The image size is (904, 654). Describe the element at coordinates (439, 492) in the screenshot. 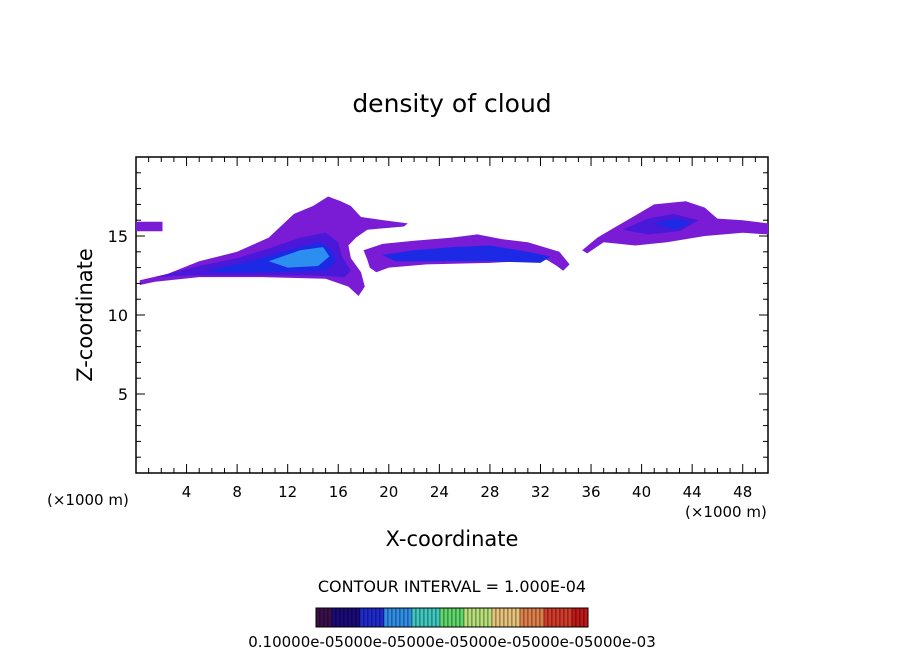

I see `x-tick-label: 24` at that location.